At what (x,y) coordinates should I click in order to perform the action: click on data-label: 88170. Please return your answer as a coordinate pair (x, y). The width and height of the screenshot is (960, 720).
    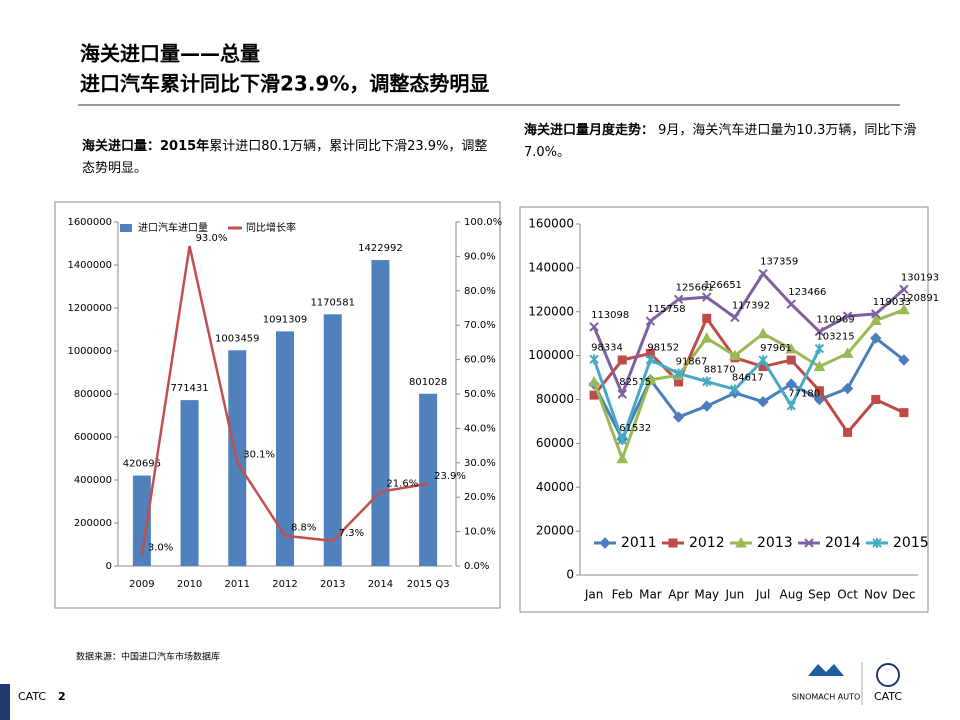
    Looking at the image, I should click on (720, 370).